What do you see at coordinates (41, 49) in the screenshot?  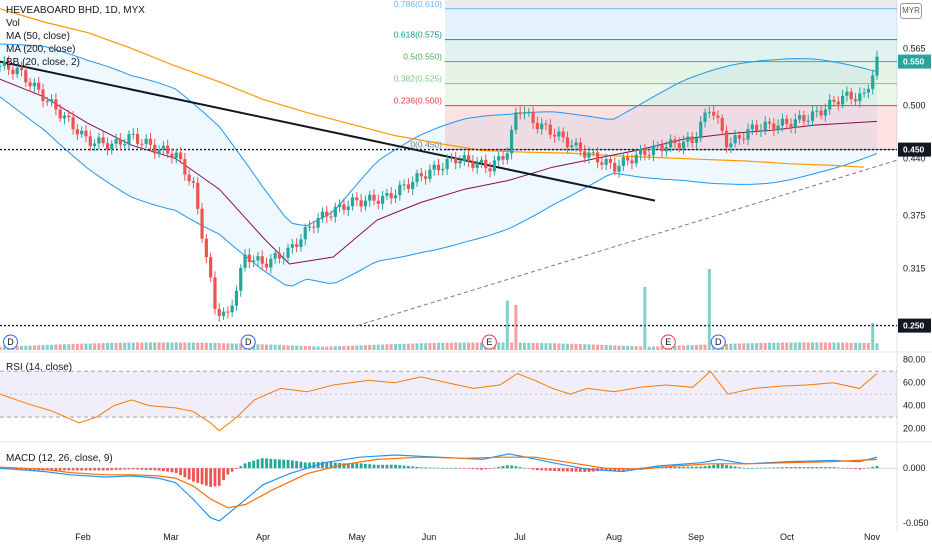 I see `legend-ma200: MA (200, close)` at bounding box center [41, 49].